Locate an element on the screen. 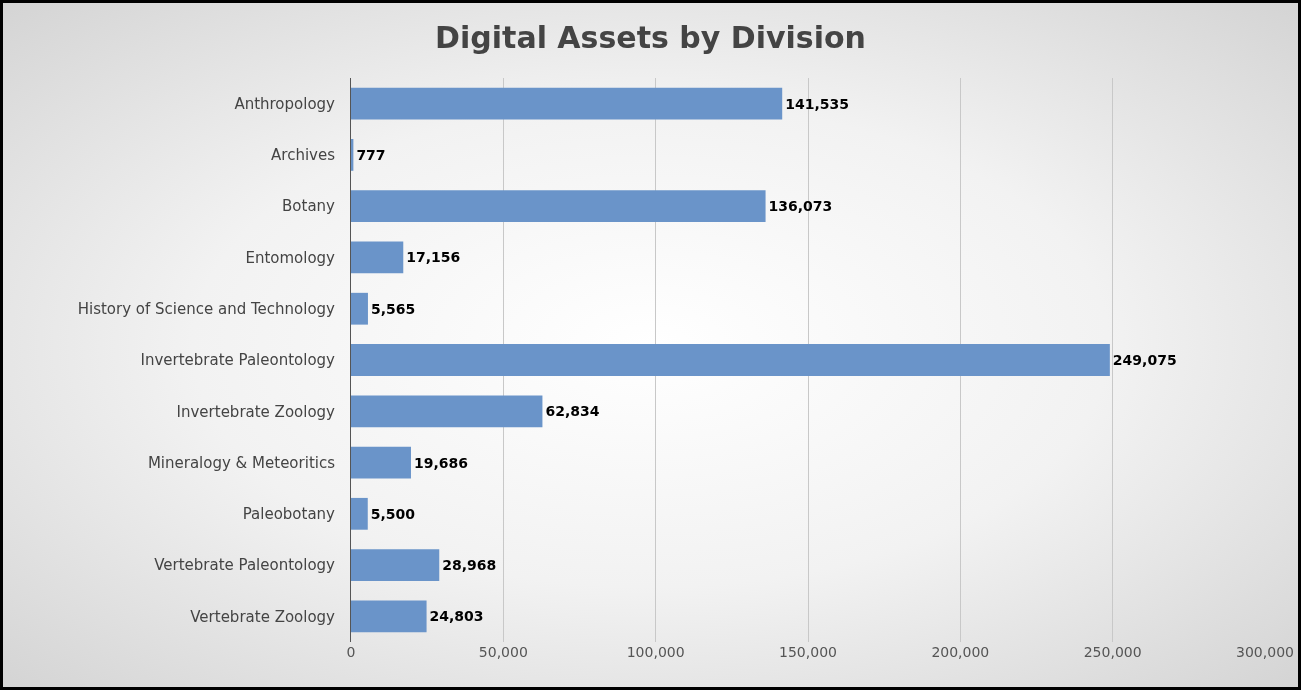 The image size is (1301, 690). y-tick-label: History of Science and Technology is located at coordinates (206, 308).